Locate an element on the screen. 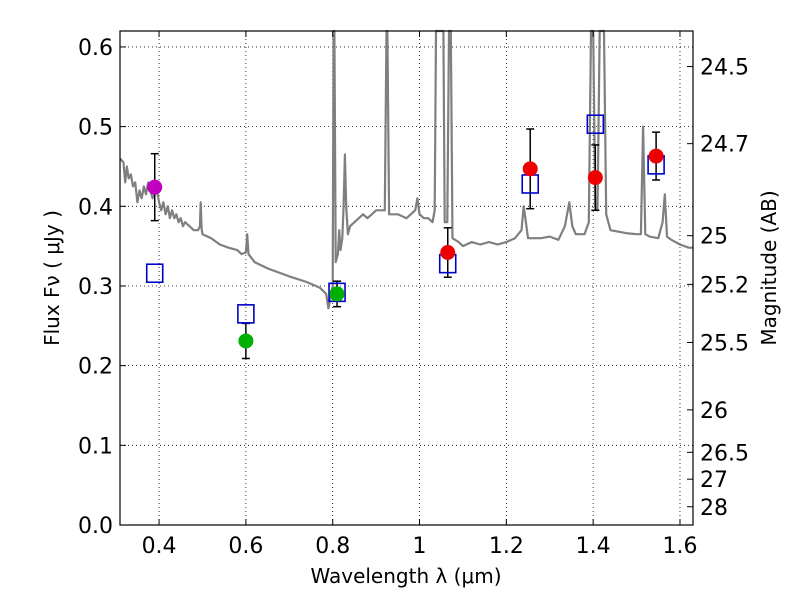 The height and width of the screenshot is (600, 800). y2-tick-label: 28 is located at coordinates (714, 508).